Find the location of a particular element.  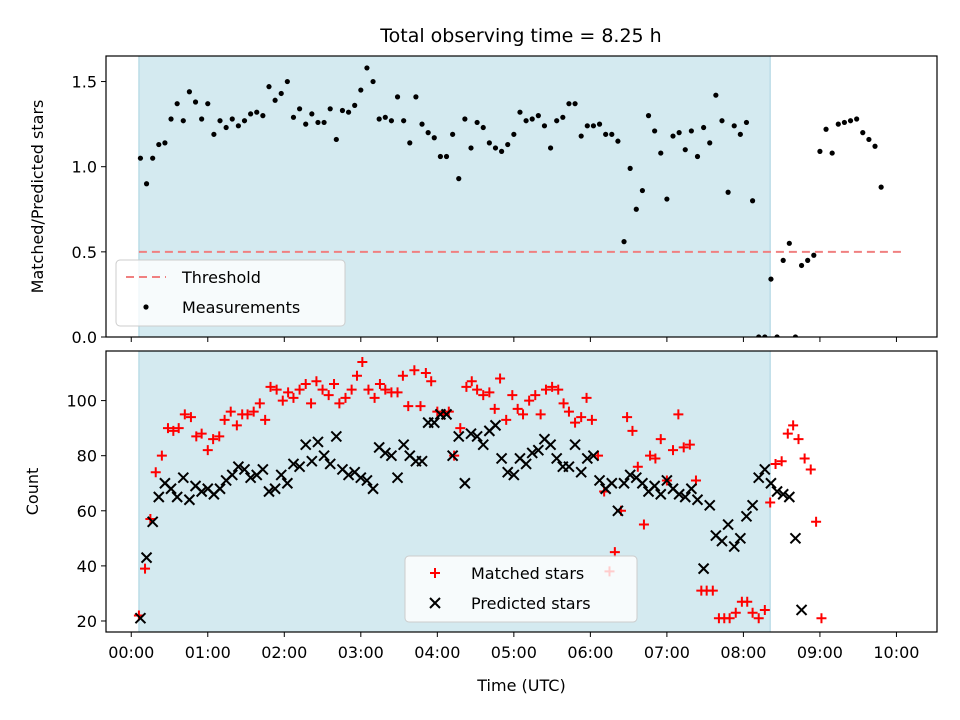

legend-label: Predicted stars is located at coordinates (531, 603).